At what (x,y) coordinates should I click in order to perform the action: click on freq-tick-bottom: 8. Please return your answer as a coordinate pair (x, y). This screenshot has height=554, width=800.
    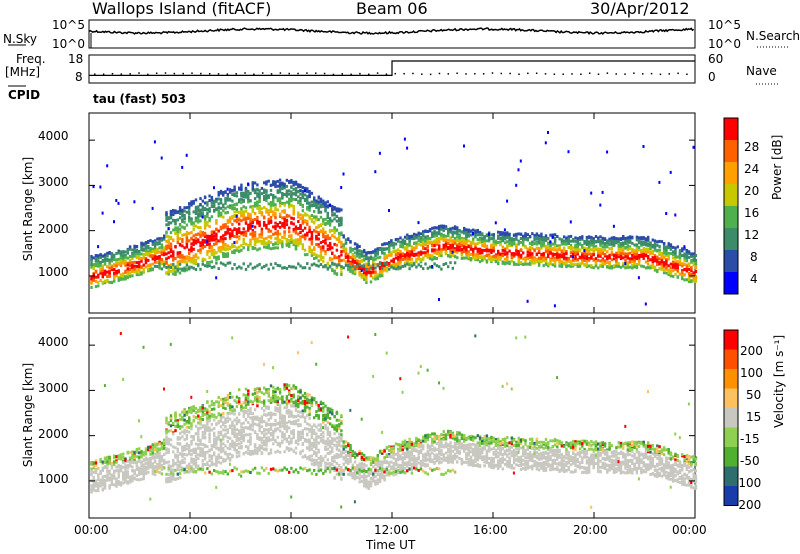
    Looking at the image, I should click on (79, 77).